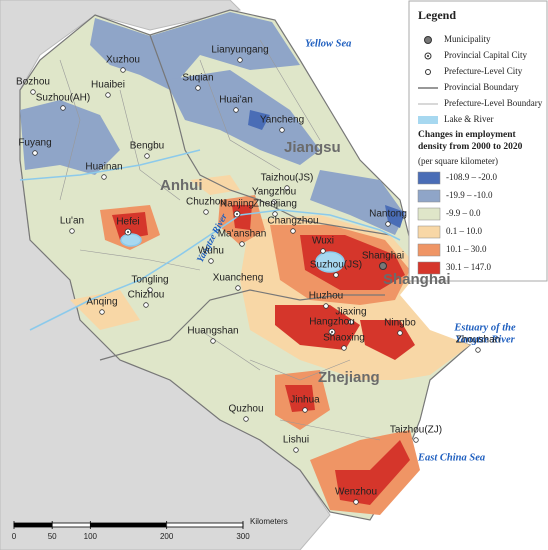  What do you see at coordinates (181, 185) in the screenshot?
I see `province-label: Anhui` at bounding box center [181, 185].